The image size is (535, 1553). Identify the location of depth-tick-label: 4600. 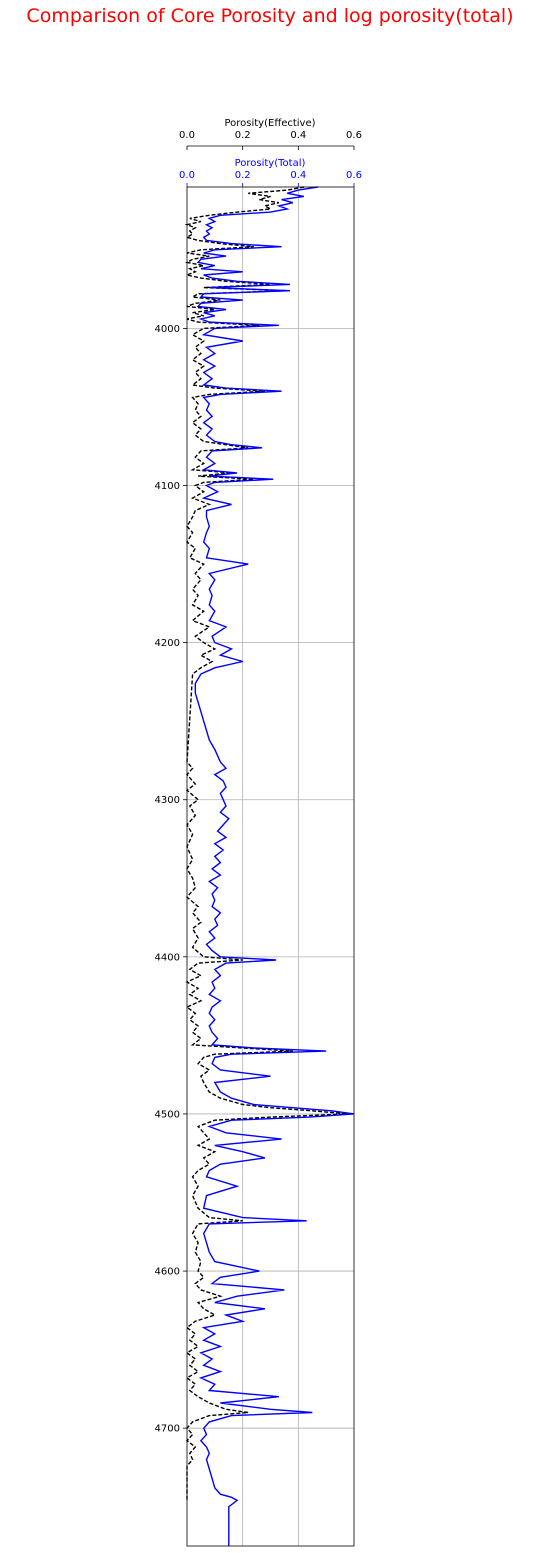
(167, 1272).